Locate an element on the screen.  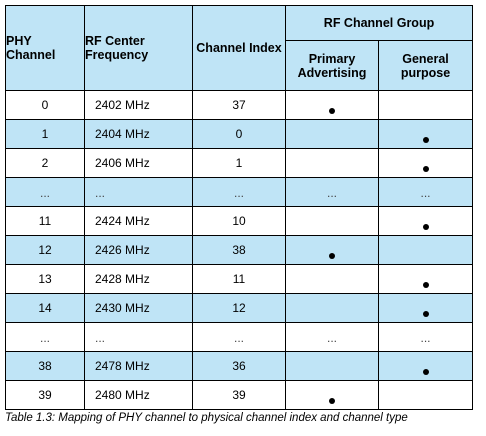
header-rf-channel-group: RF Channel Group is located at coordinates (379, 23).